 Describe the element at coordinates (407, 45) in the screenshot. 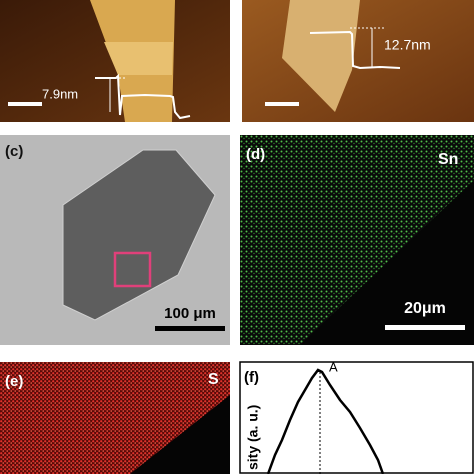

I see `height-label: 12.7nm` at that location.